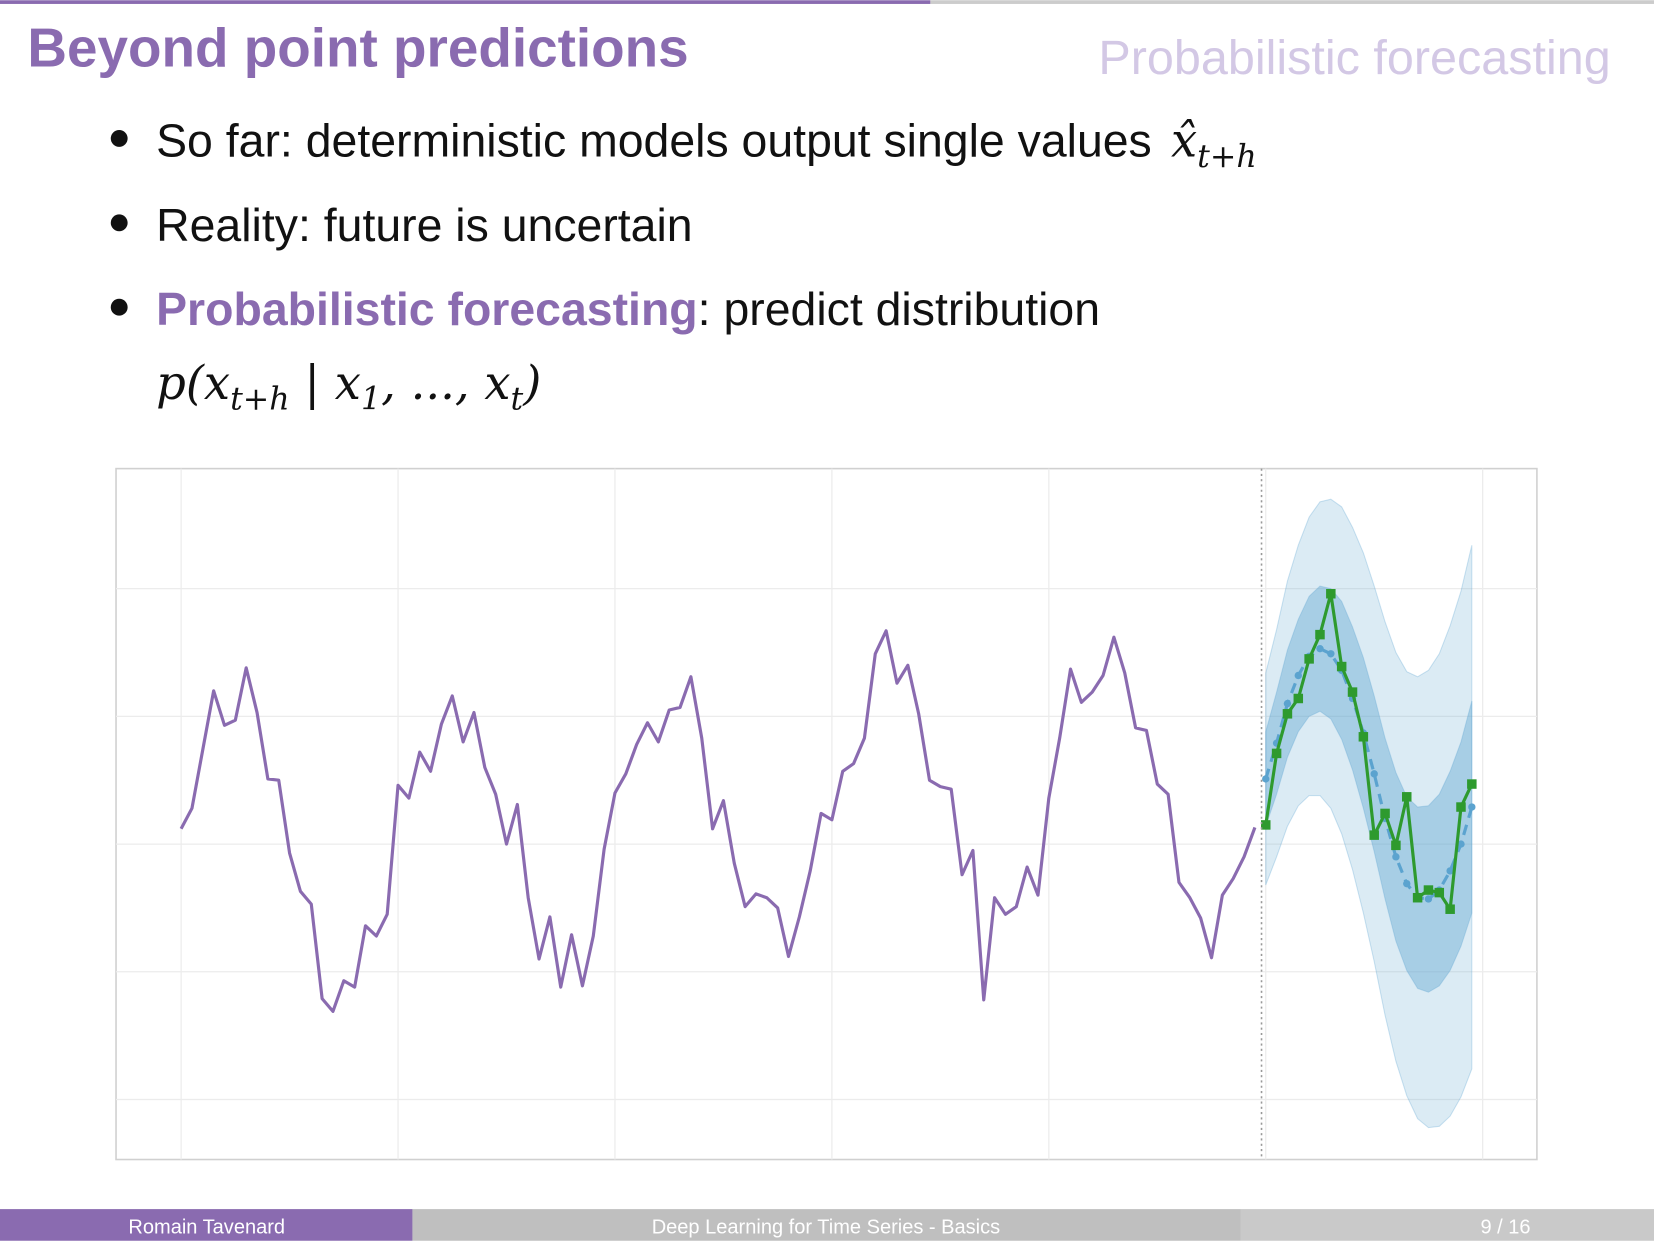 The image size is (1654, 1241). I want to click on formula: p(xt+h | x1, ..., xt), so click(348, 387).